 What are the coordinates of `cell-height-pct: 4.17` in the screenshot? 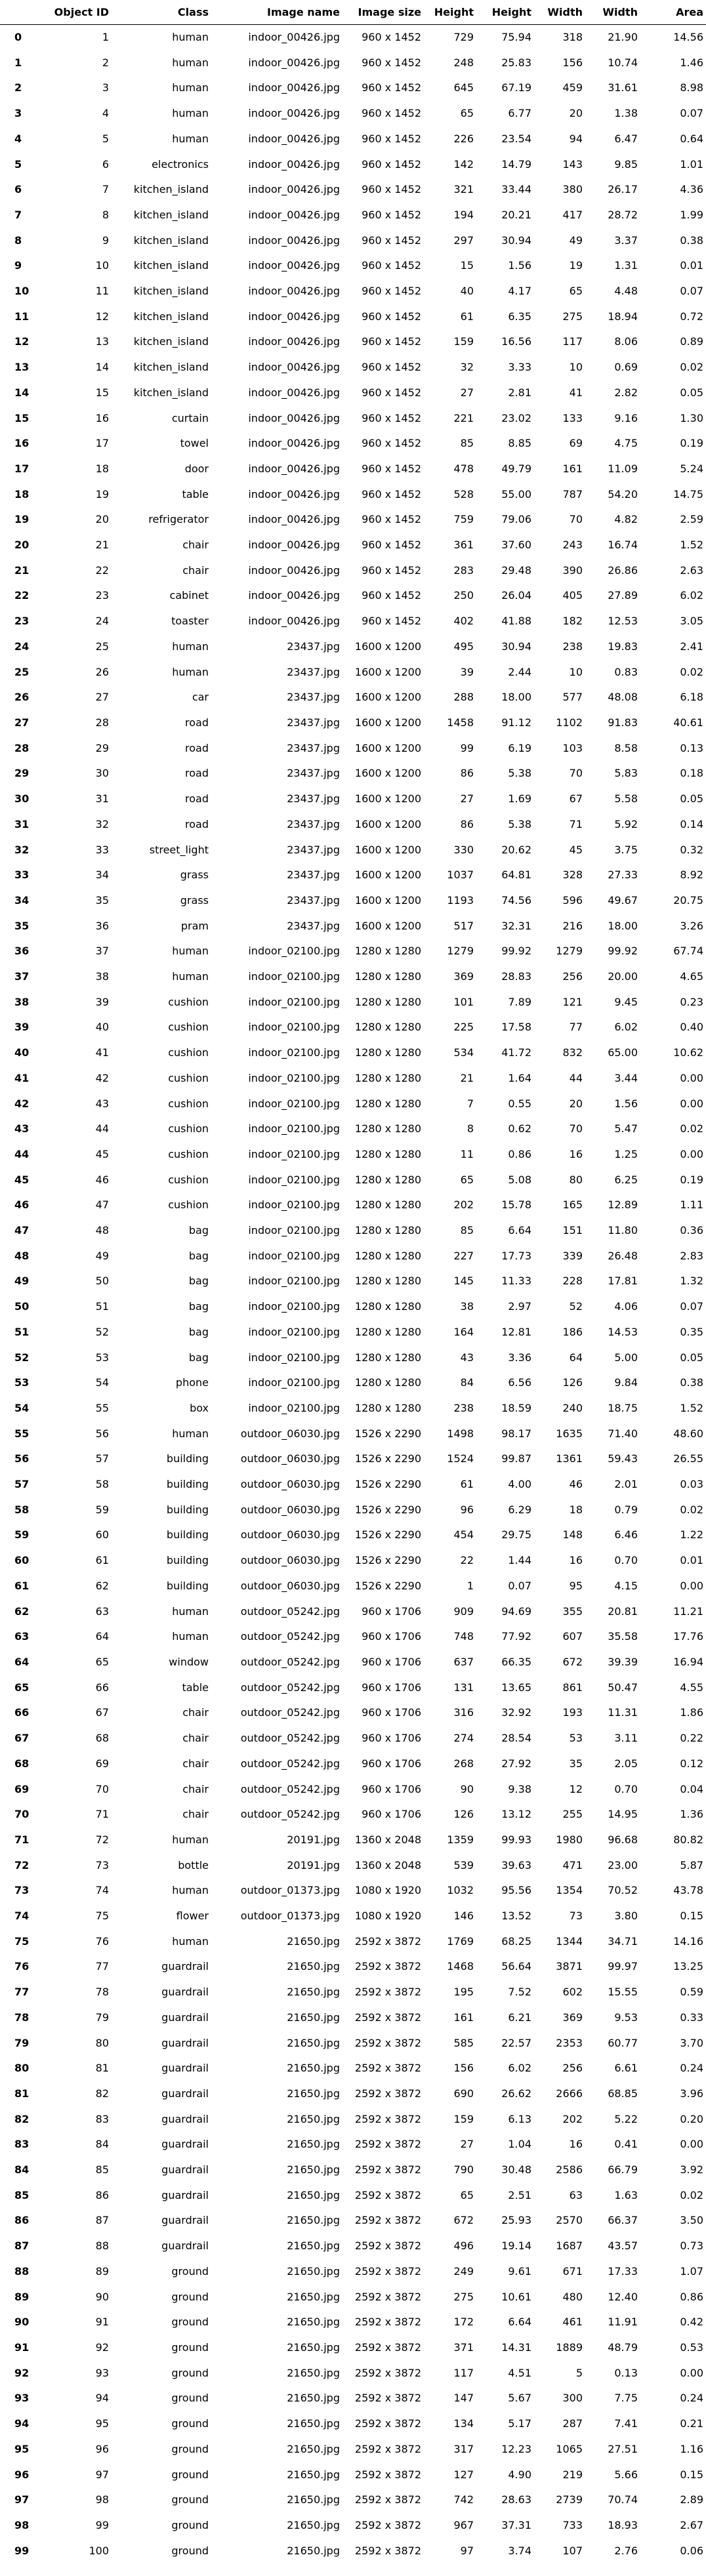 It's located at (519, 291).